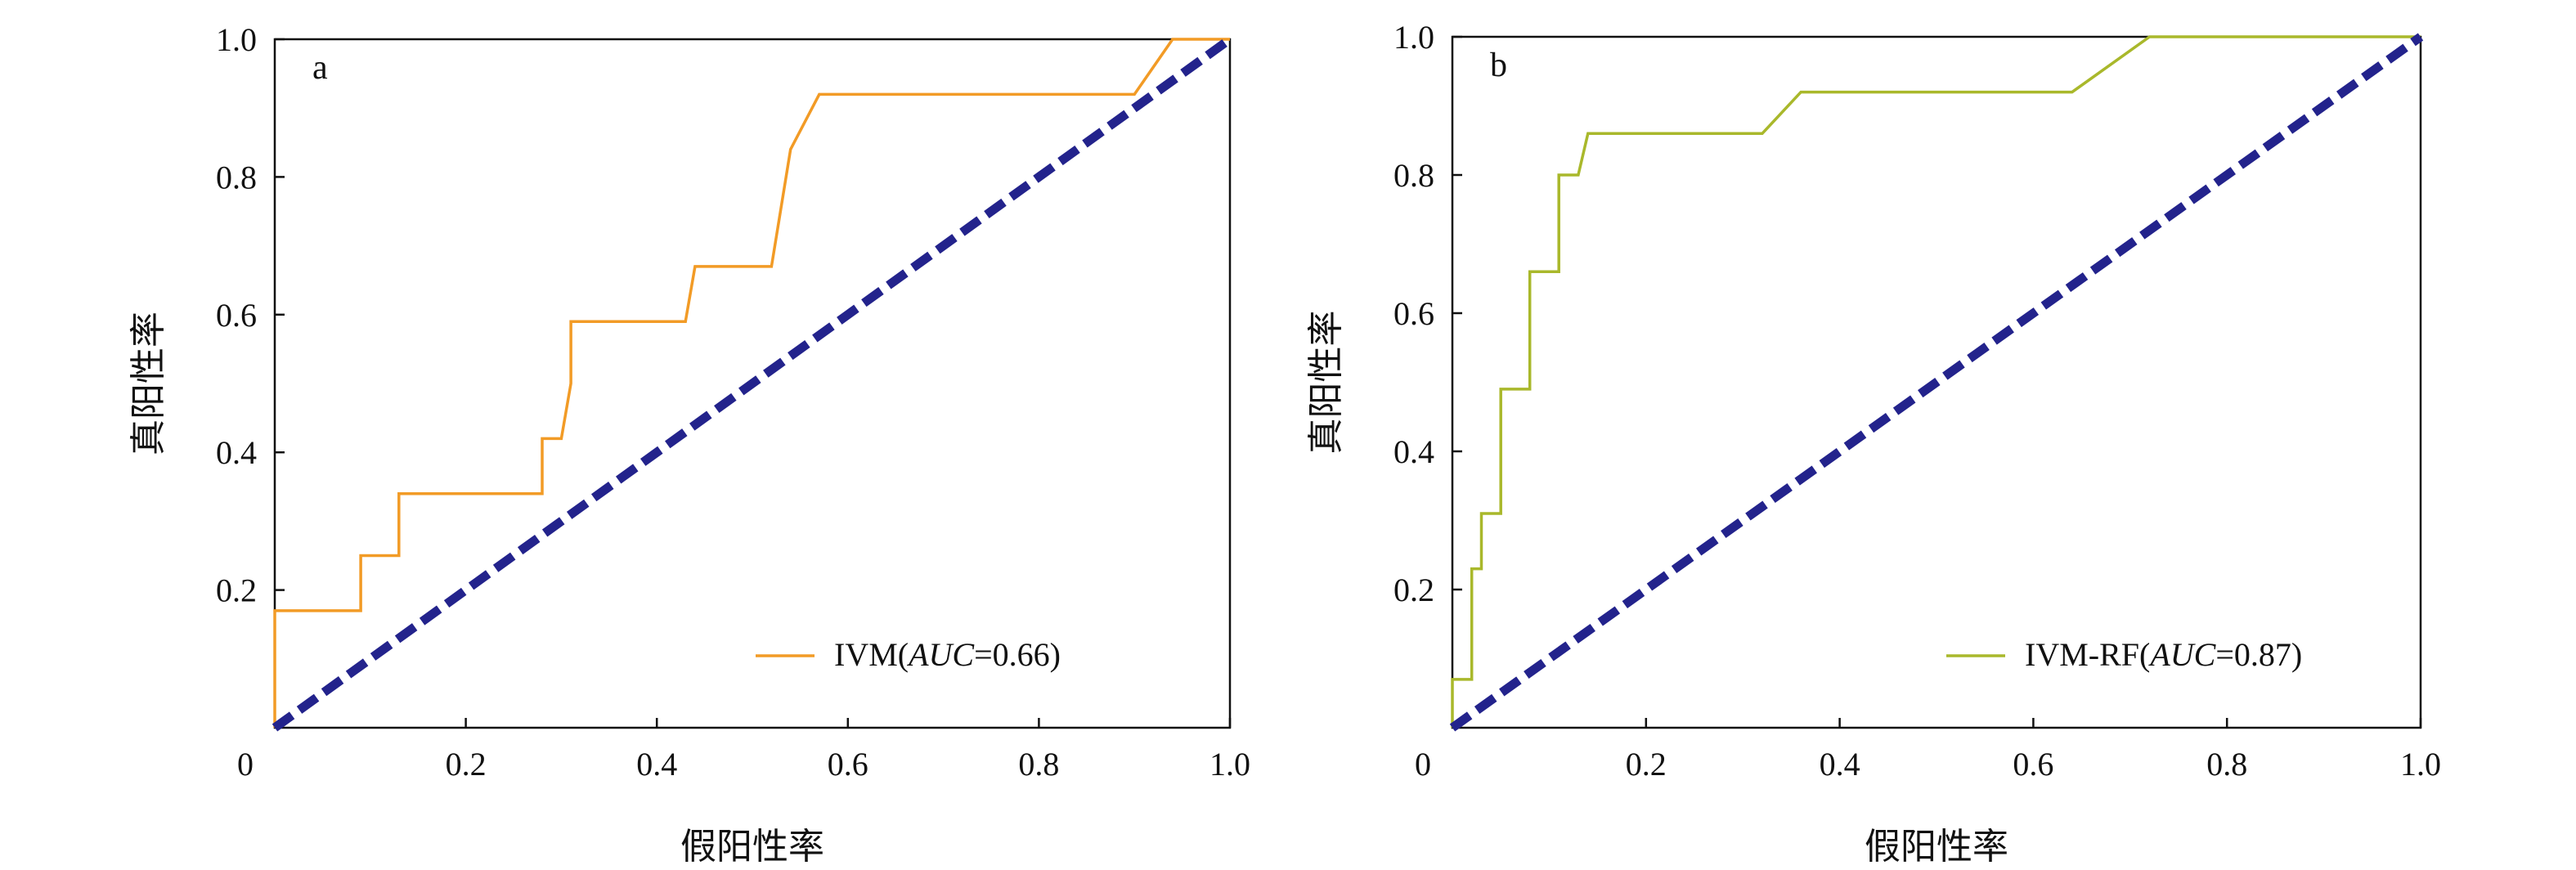 This screenshot has height=870, width=2576. I want to click on legend-entry: IVM(AUC=0.66), so click(947, 654).